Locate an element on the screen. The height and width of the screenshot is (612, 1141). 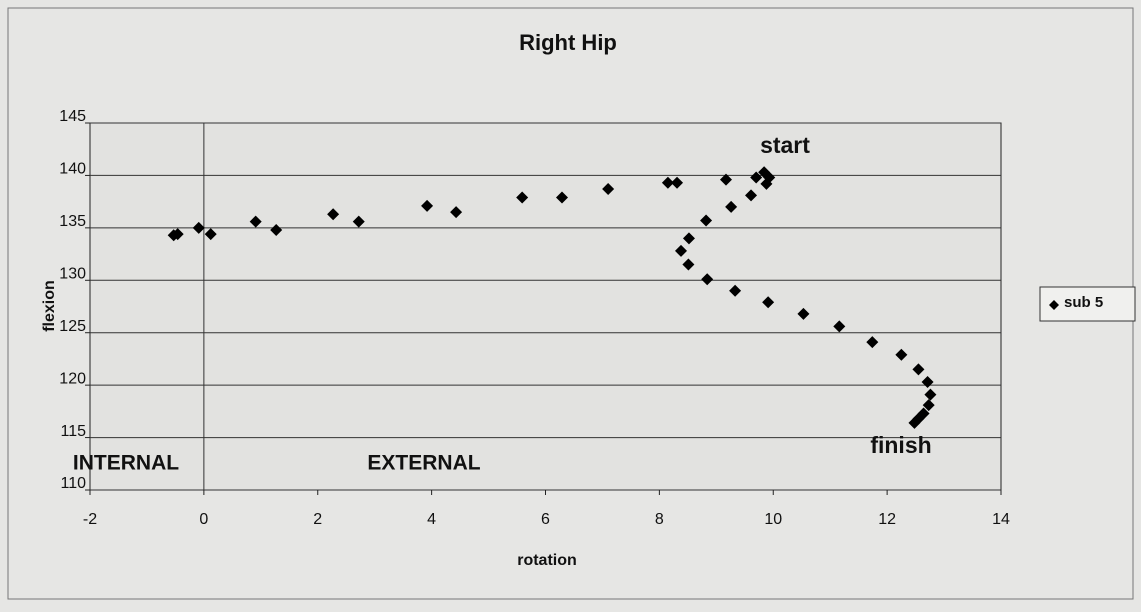
y-tick-label: 145 is located at coordinates (72, 116).